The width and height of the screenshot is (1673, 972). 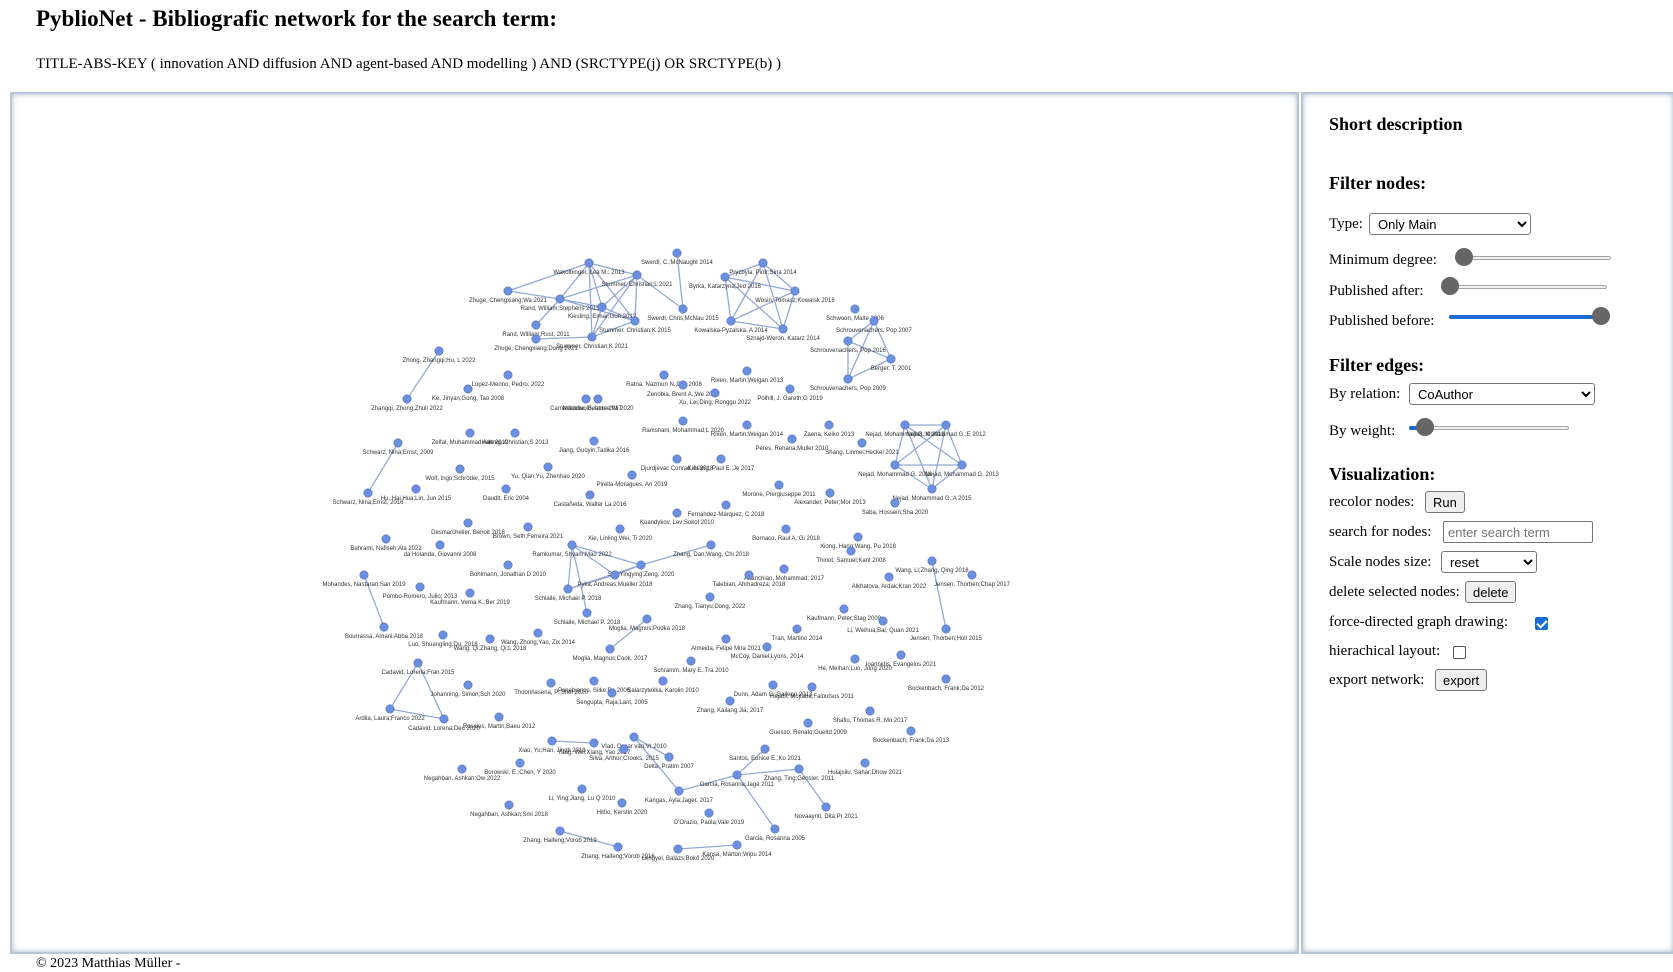 What do you see at coordinates (1533, 258) in the screenshot?
I see `min-degree-slider` at bounding box center [1533, 258].